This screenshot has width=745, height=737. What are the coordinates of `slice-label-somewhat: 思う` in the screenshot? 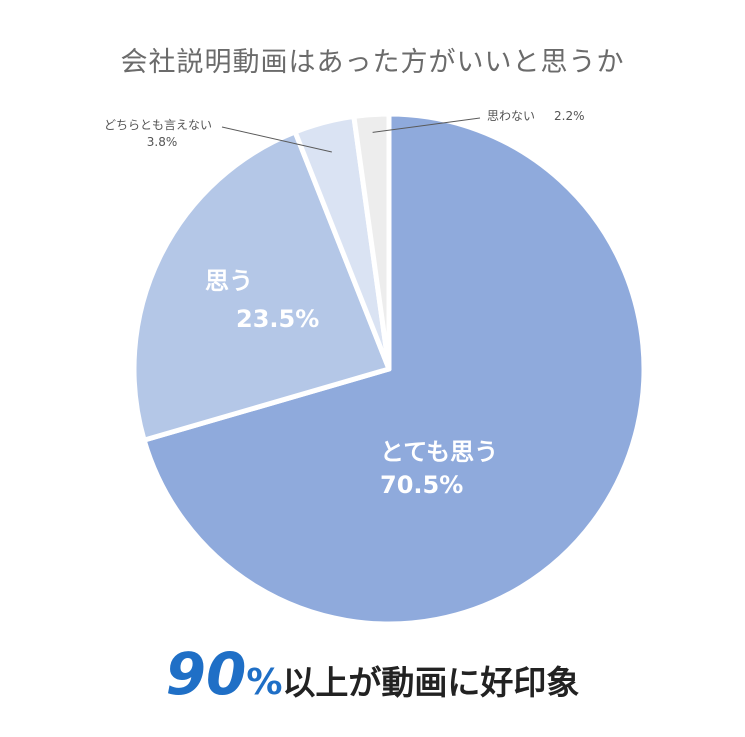 It's located at (229, 281).